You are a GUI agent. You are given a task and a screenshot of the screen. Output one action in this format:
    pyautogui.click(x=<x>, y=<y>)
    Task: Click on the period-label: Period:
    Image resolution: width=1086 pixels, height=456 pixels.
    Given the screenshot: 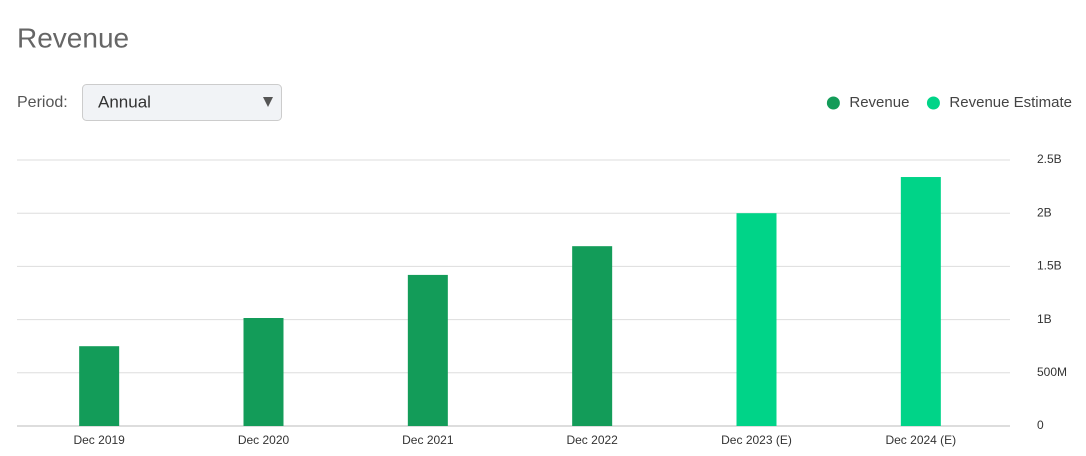 What is the action you would take?
    pyautogui.click(x=42, y=102)
    